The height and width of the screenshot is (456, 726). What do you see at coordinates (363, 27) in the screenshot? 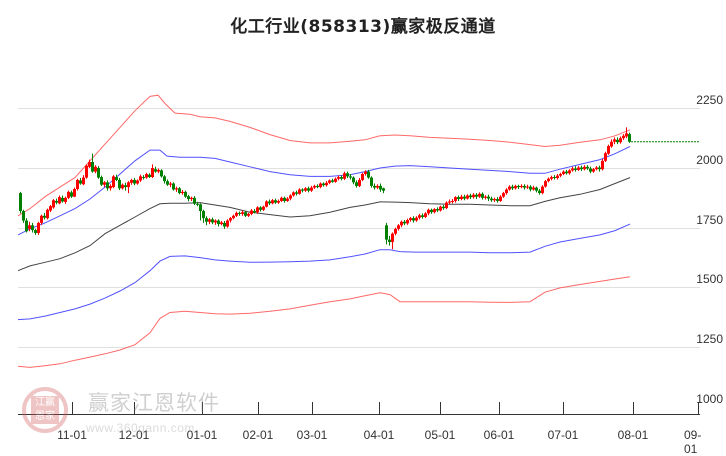
I see `chart-title: 化工行业(858313)赢家极反通道` at bounding box center [363, 27].